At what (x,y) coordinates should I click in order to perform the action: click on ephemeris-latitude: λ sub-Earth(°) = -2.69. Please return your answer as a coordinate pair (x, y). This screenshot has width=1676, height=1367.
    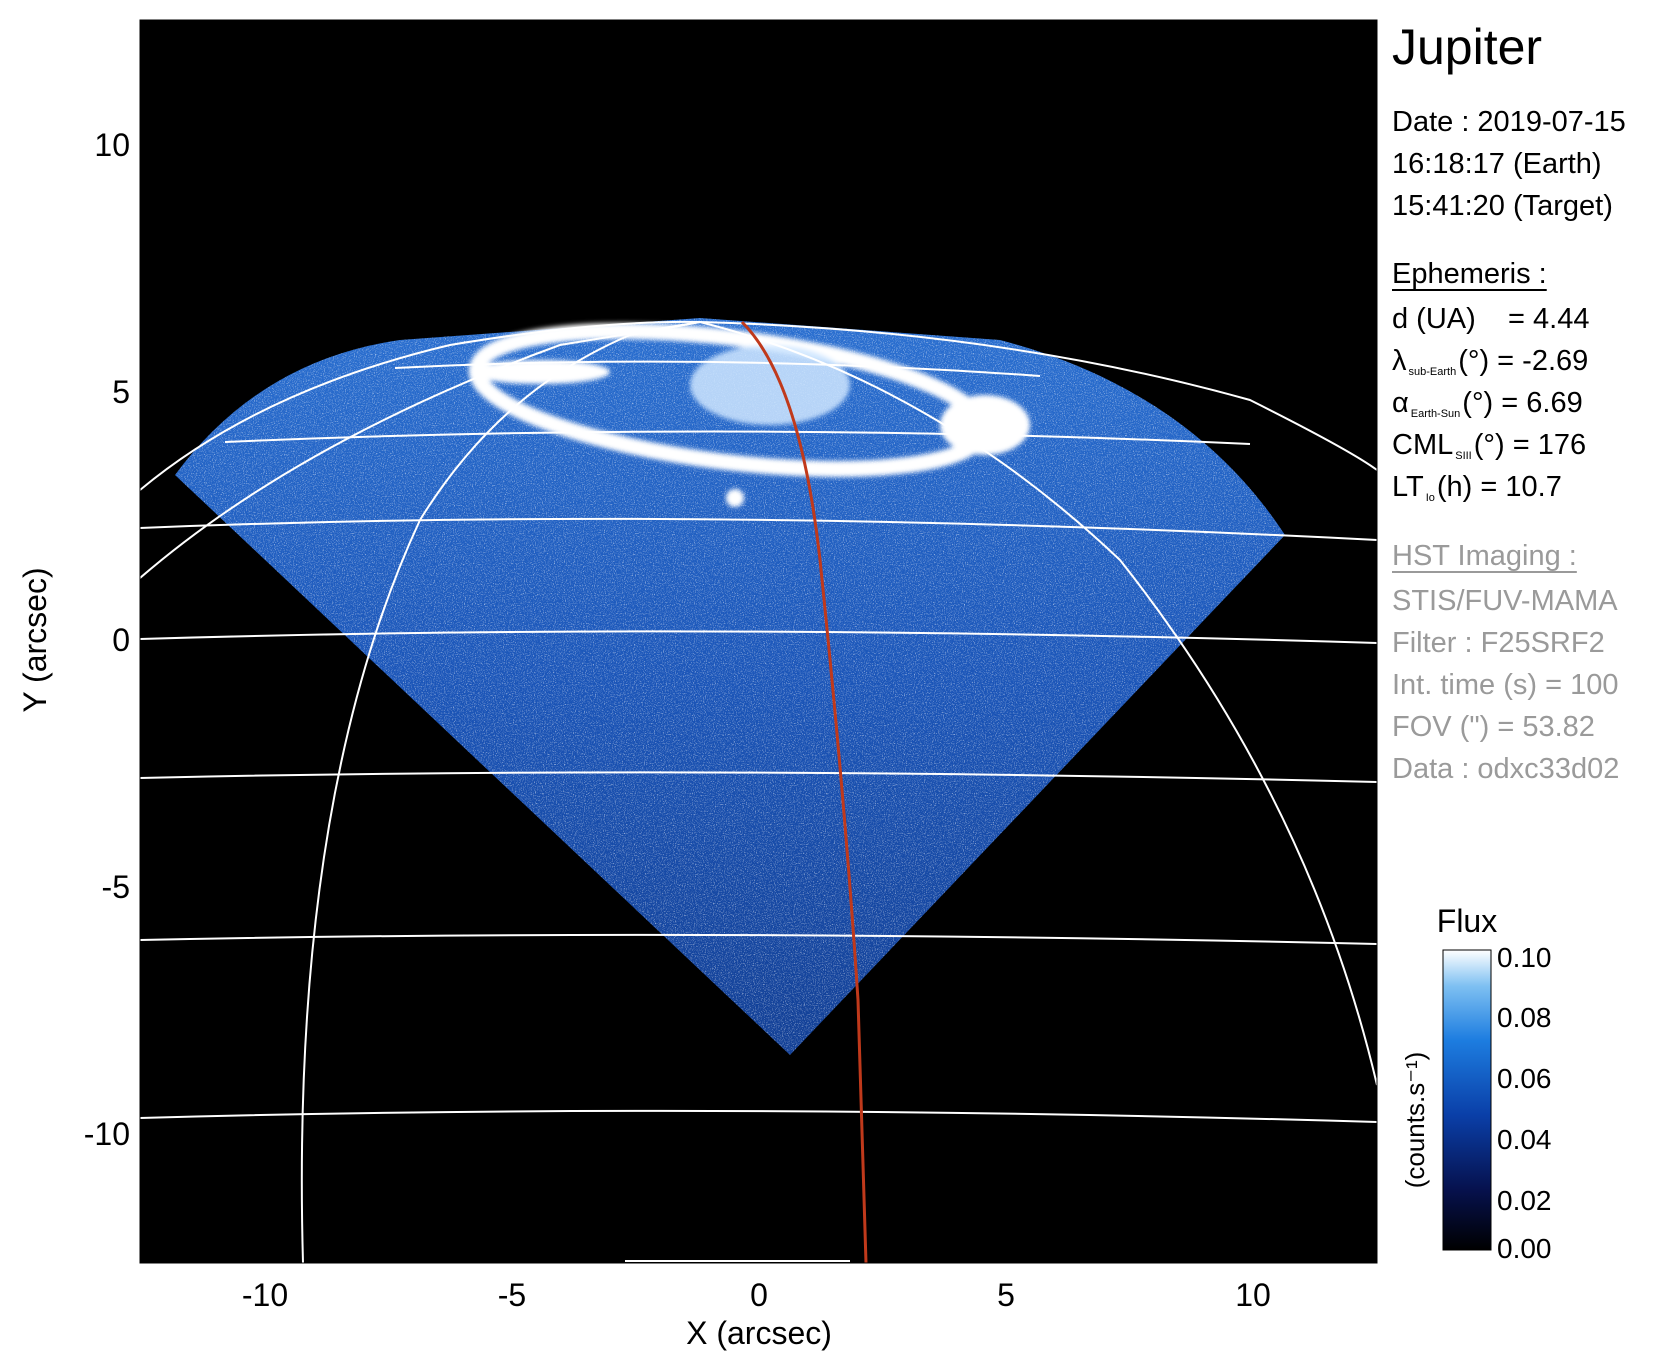
    Looking at the image, I should click on (1490, 361).